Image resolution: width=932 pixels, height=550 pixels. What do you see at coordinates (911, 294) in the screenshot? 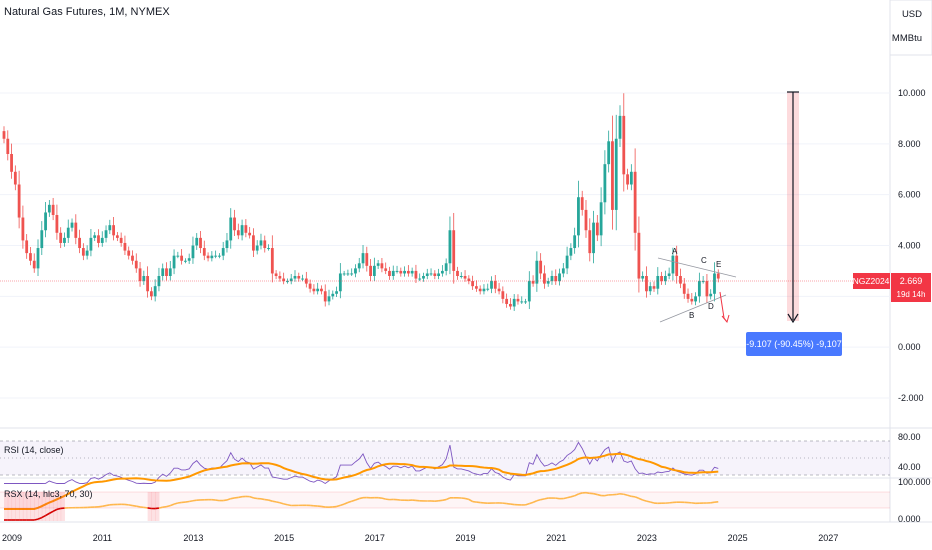
I see `price-tag-countdown: 19d 14h` at bounding box center [911, 294].